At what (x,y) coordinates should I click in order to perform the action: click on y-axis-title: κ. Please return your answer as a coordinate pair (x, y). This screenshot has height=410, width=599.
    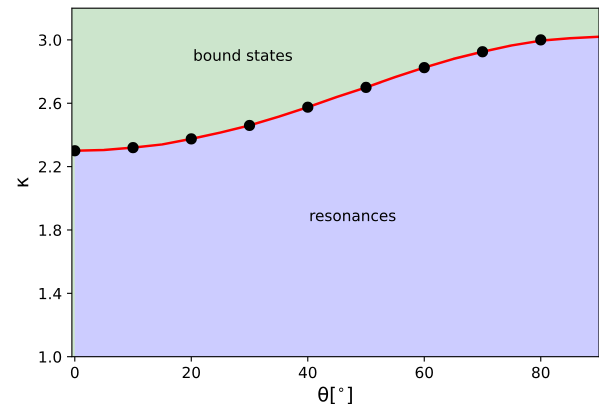
    Looking at the image, I should click on (23, 181).